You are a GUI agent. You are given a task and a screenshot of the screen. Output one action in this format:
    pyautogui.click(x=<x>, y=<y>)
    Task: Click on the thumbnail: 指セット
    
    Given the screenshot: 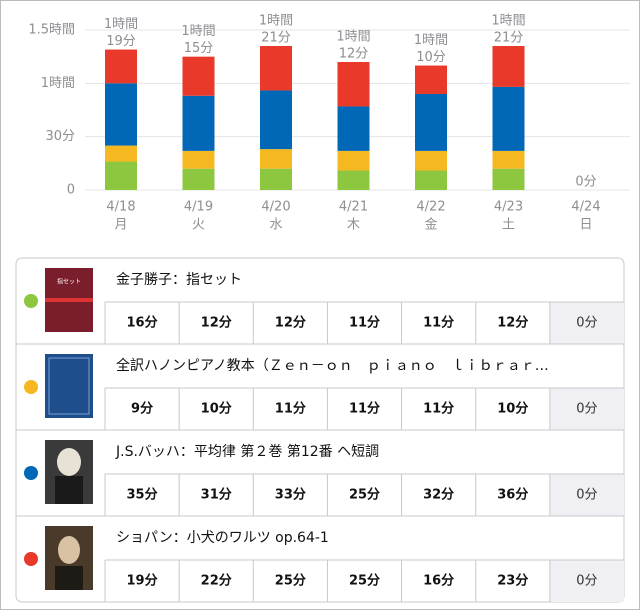 What is the action you would take?
    pyautogui.click(x=69, y=300)
    